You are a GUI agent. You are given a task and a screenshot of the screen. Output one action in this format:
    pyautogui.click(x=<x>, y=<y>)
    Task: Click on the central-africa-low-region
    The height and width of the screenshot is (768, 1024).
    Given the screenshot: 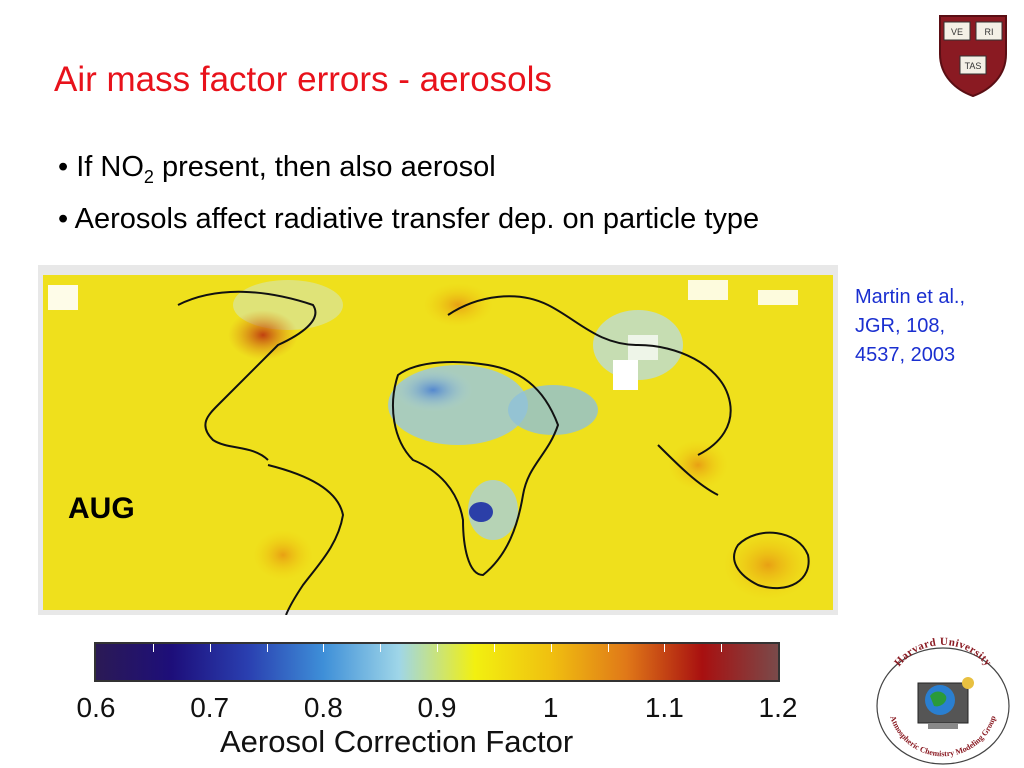 What is the action you would take?
    pyautogui.click(x=481, y=512)
    